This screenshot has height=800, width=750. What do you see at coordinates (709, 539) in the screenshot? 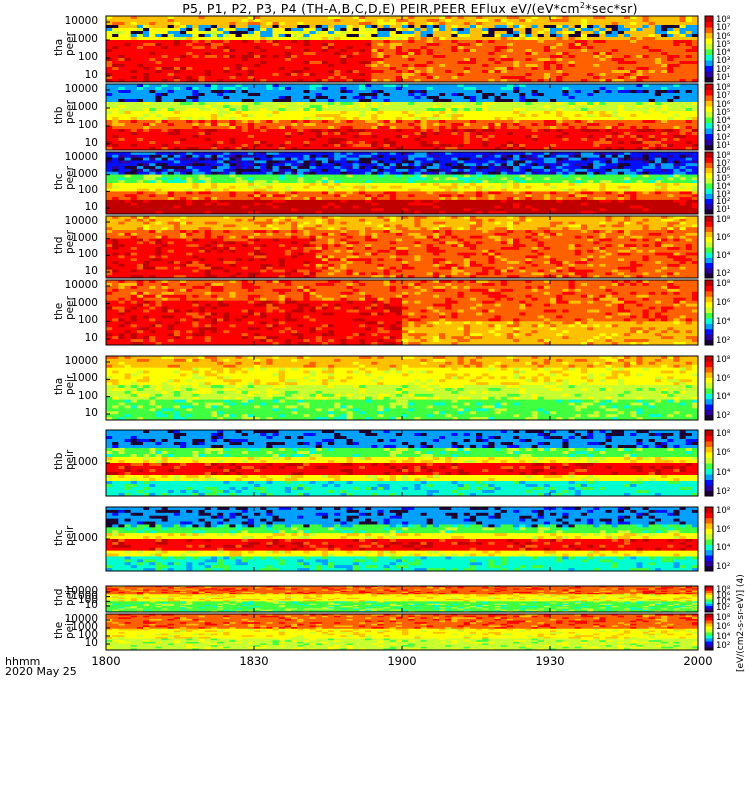
I see `colorbar-thc-peir` at bounding box center [709, 539].